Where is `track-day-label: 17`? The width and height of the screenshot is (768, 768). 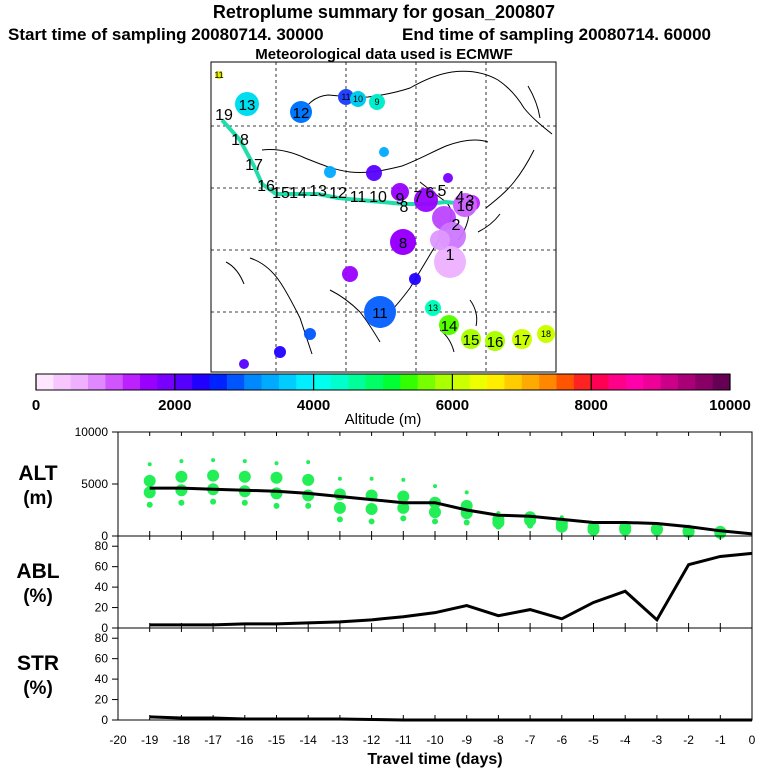 track-day-label: 17 is located at coordinates (254, 165).